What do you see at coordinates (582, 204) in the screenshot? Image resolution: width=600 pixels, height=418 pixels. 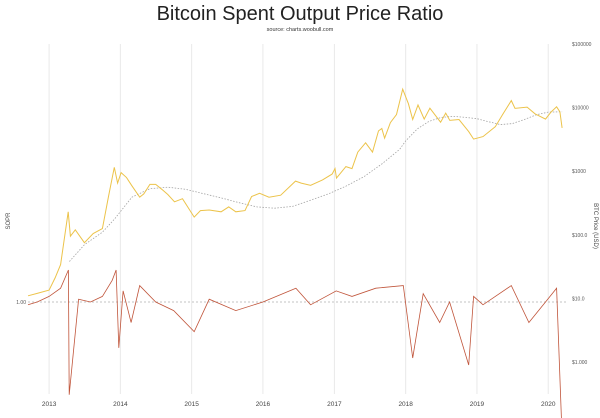 I see `right-axis-ticks: $1.000 $10.0 $100.0 $1000 $10000 $100000` at bounding box center [582, 204].